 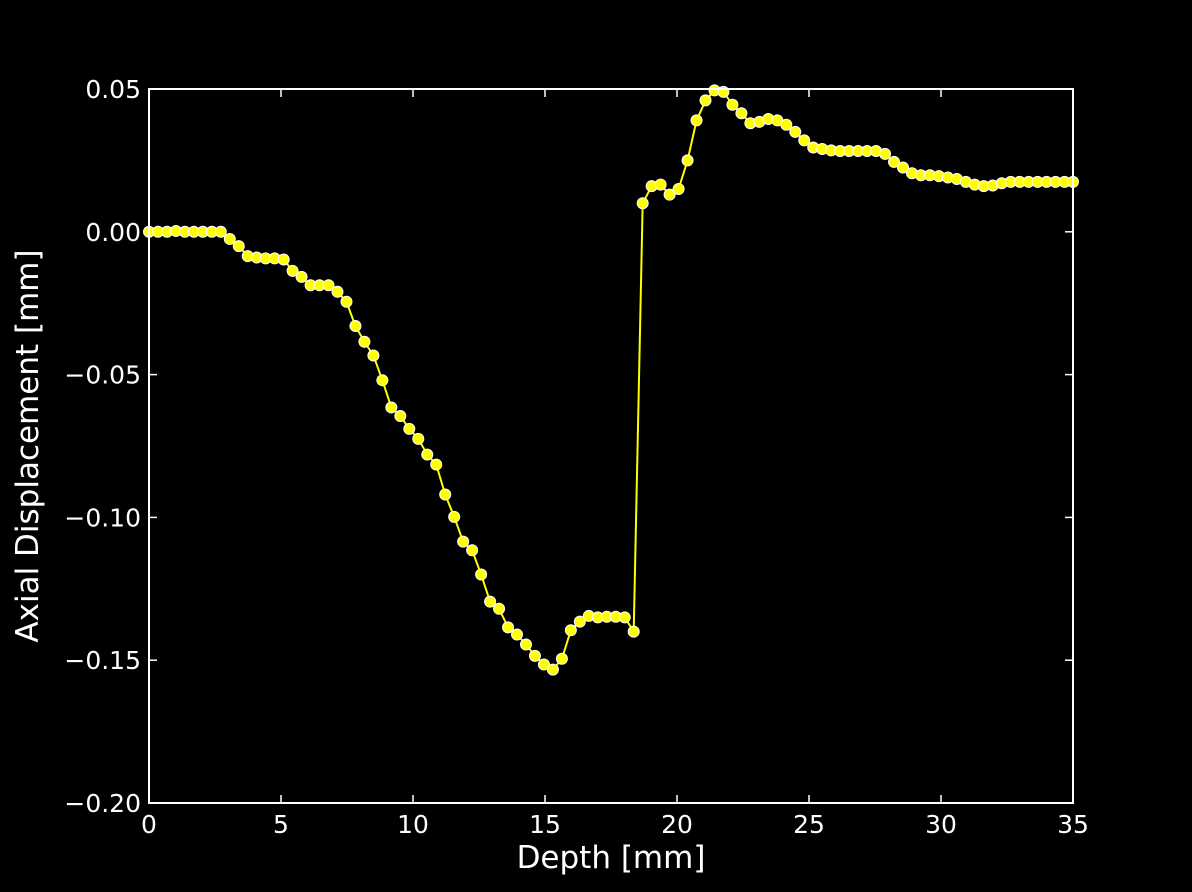 I want to click on x-axis-label: Depth [mm], so click(x=611, y=858).